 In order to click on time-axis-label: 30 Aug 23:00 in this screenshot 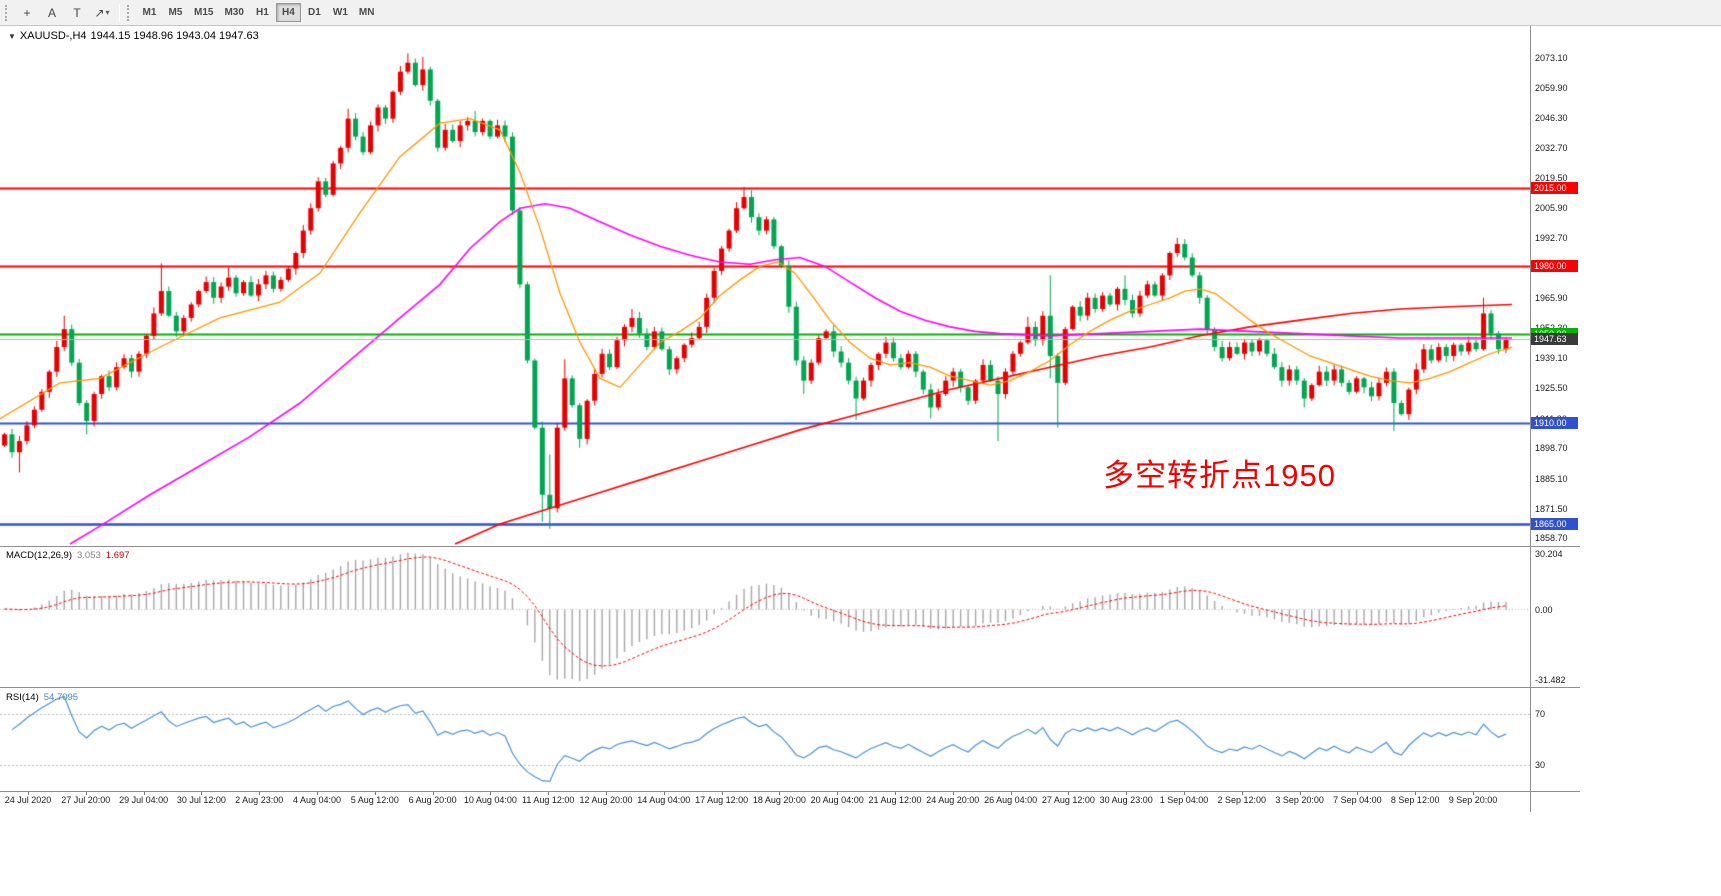, I will do `click(1126, 800)`.